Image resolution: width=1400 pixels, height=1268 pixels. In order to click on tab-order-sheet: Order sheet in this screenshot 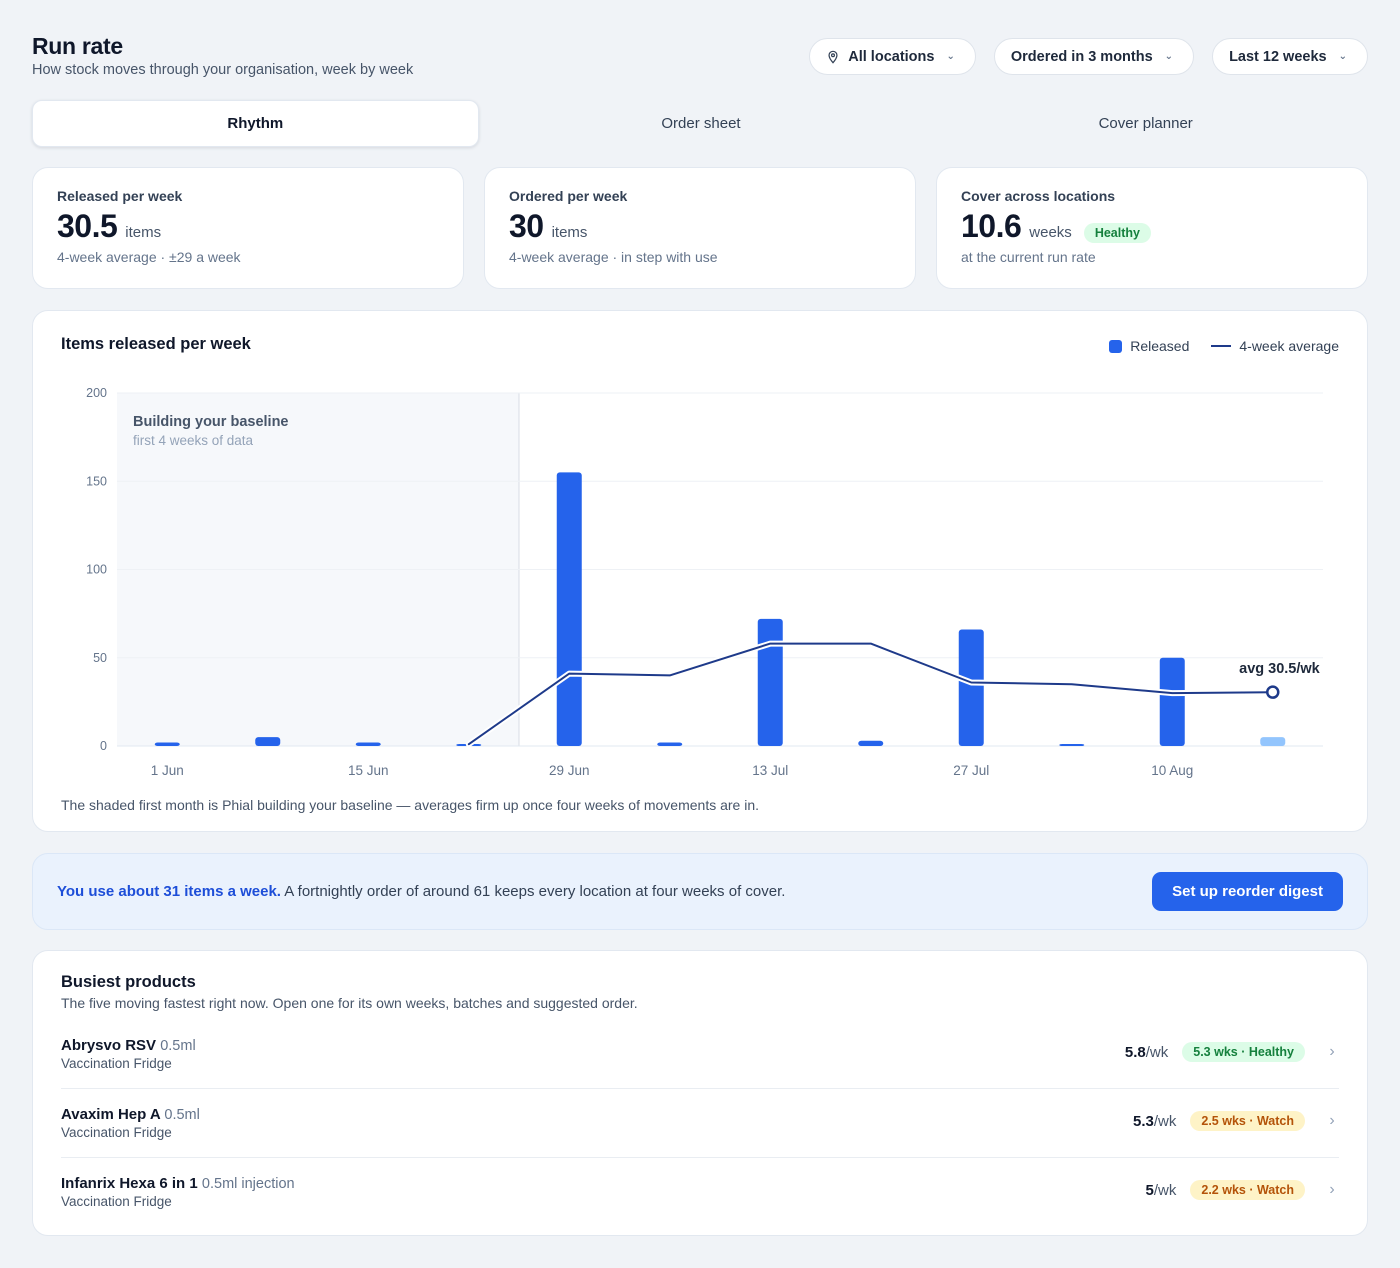, I will do `click(701, 123)`.